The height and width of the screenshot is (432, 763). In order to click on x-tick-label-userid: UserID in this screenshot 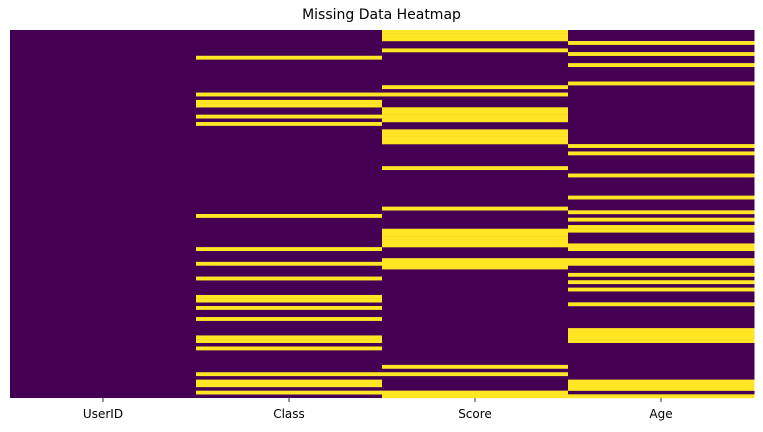, I will do `click(103, 414)`.